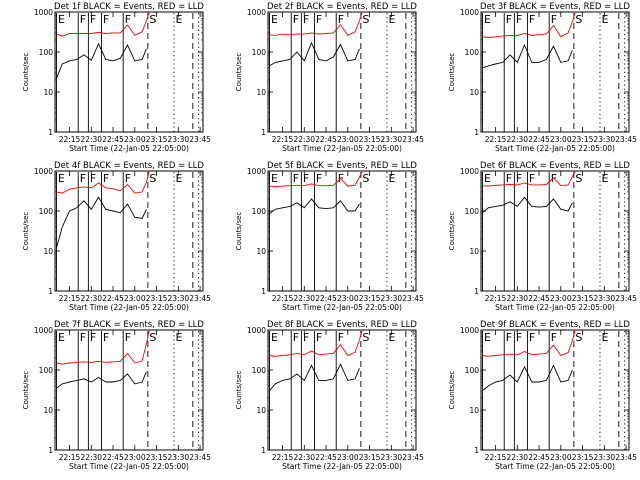 The width and height of the screenshot is (640, 480). Describe the element at coordinates (342, 166) in the screenshot. I see `chart-title: Det 5f BLACK = Events, RED = LLD` at that location.